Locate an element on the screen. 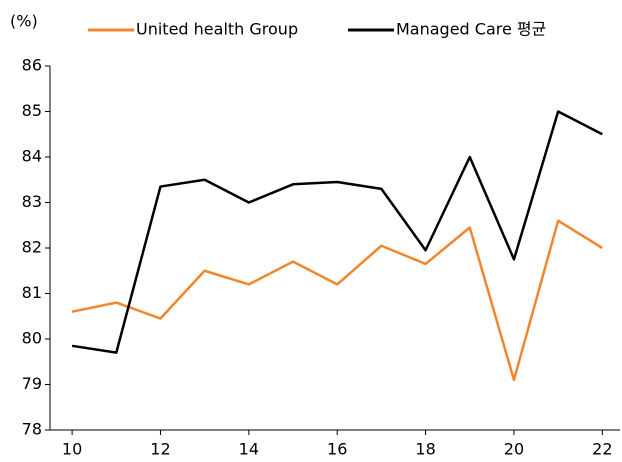  x-tick-label: 22 is located at coordinates (602, 449).